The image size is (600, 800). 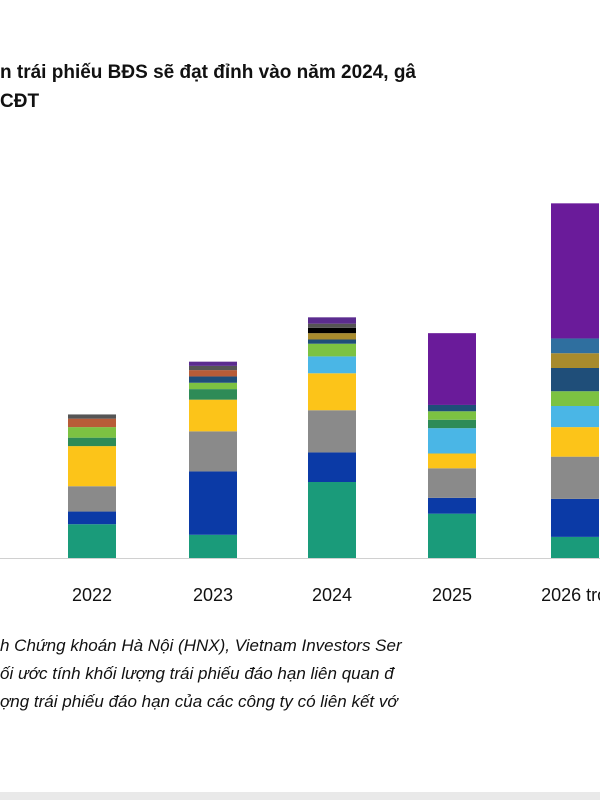 What do you see at coordinates (92, 595) in the screenshot?
I see `x-tick-label: 2022` at bounding box center [92, 595].